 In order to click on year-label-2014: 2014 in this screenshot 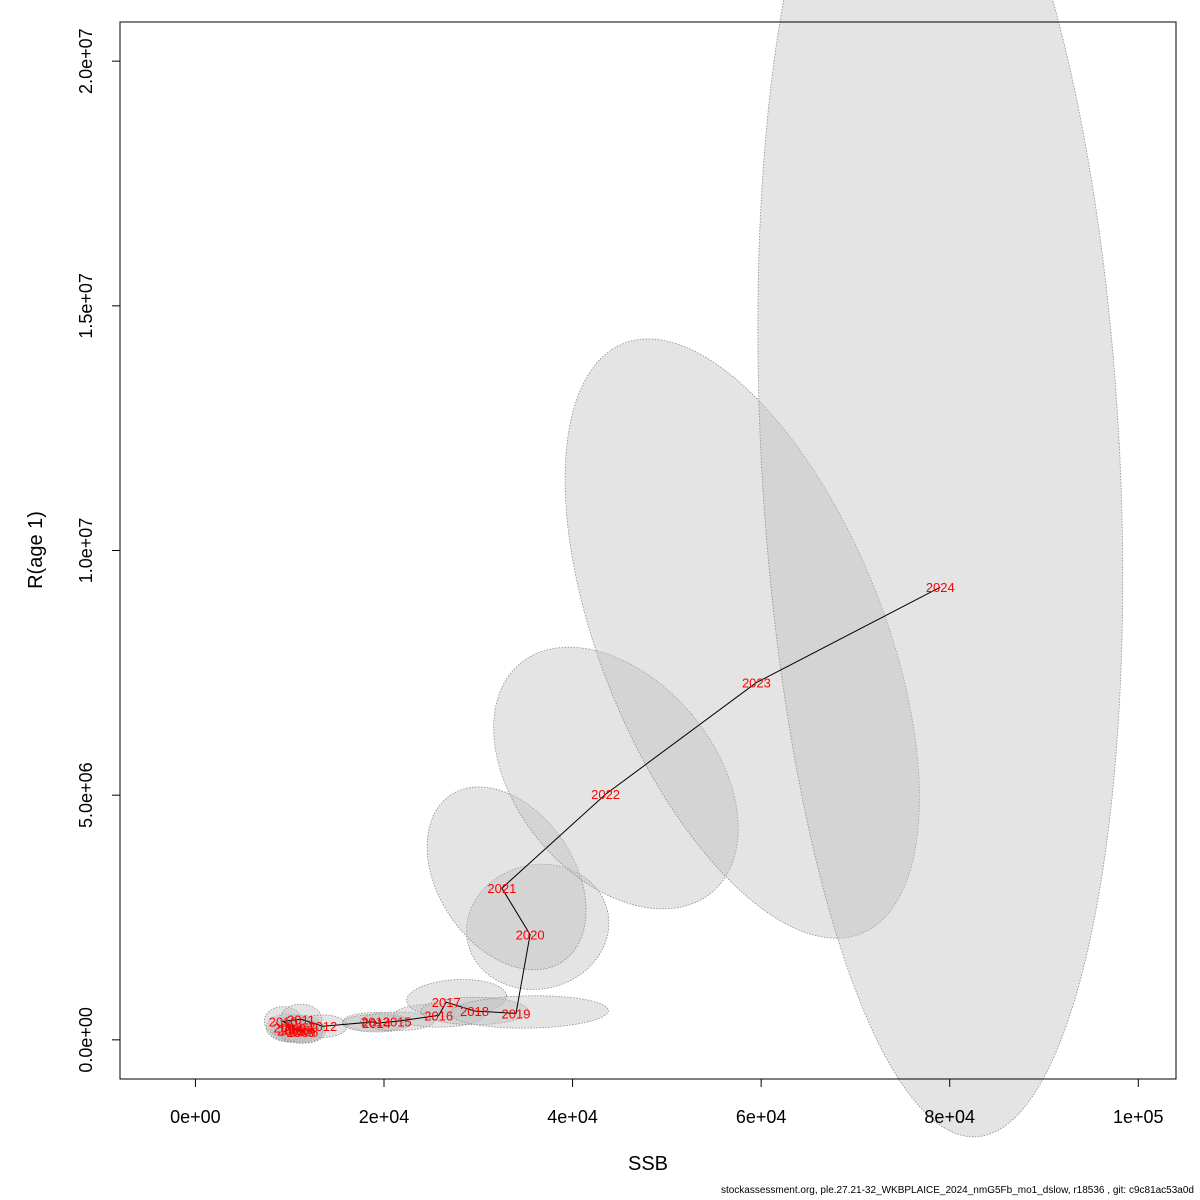, I will do `click(376, 1023)`.